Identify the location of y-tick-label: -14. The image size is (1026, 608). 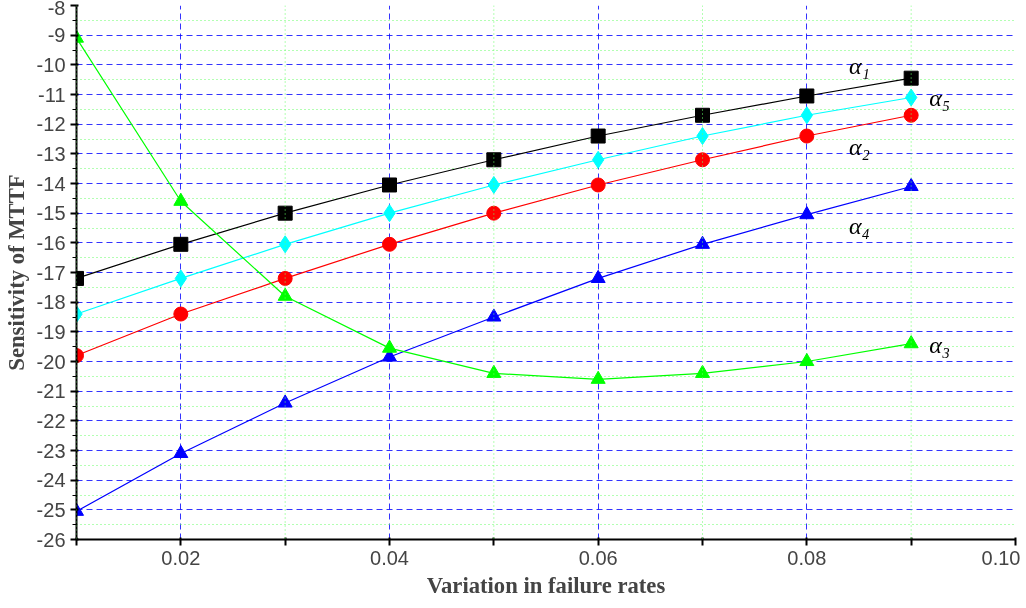
(51, 183).